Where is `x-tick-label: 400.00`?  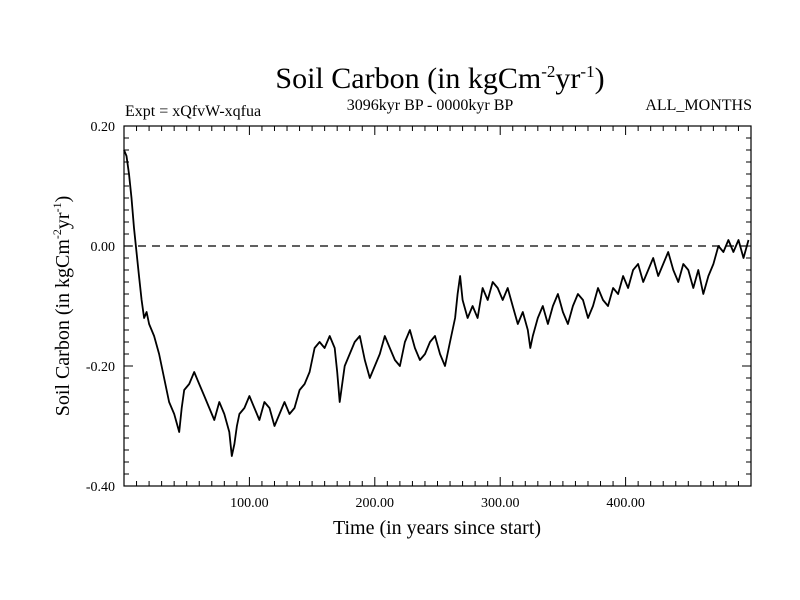
x-tick-label: 400.00 is located at coordinates (625, 503).